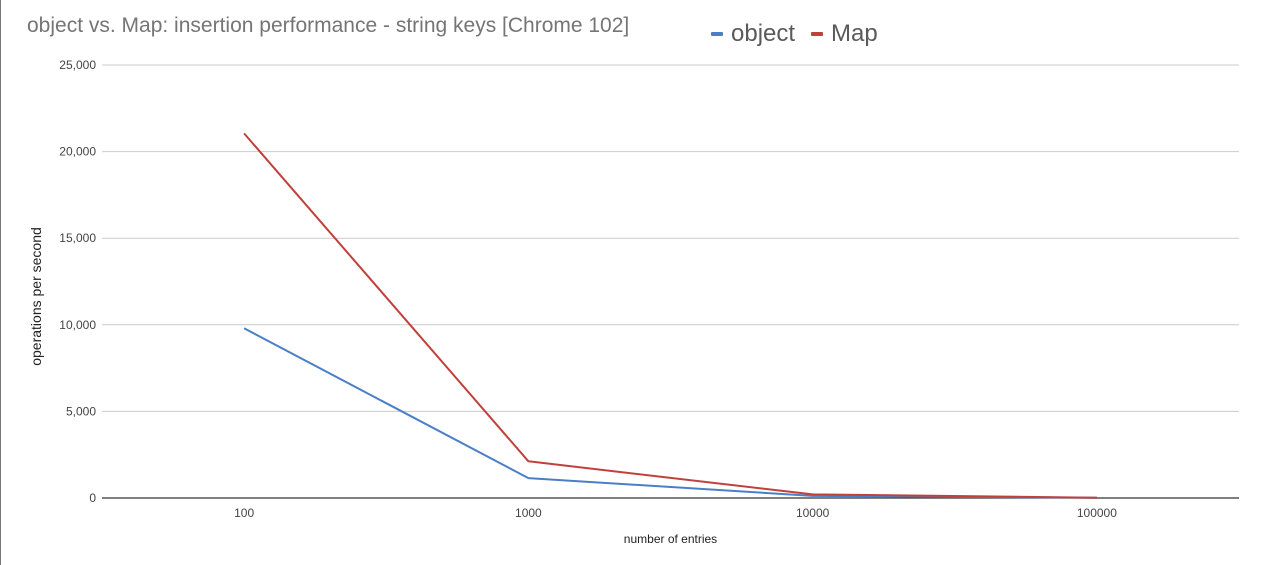 This screenshot has height=565, width=1280. What do you see at coordinates (675, 513) in the screenshot?
I see `x-axis-ticks: 100 1000 10000 100000` at bounding box center [675, 513].